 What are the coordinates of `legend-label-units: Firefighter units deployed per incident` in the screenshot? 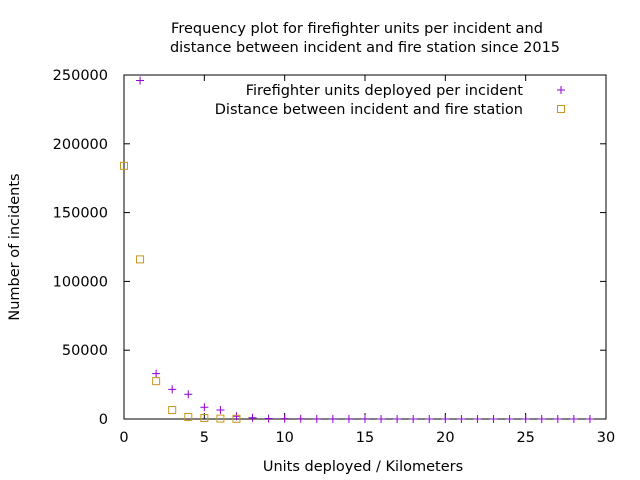 It's located at (385, 91).